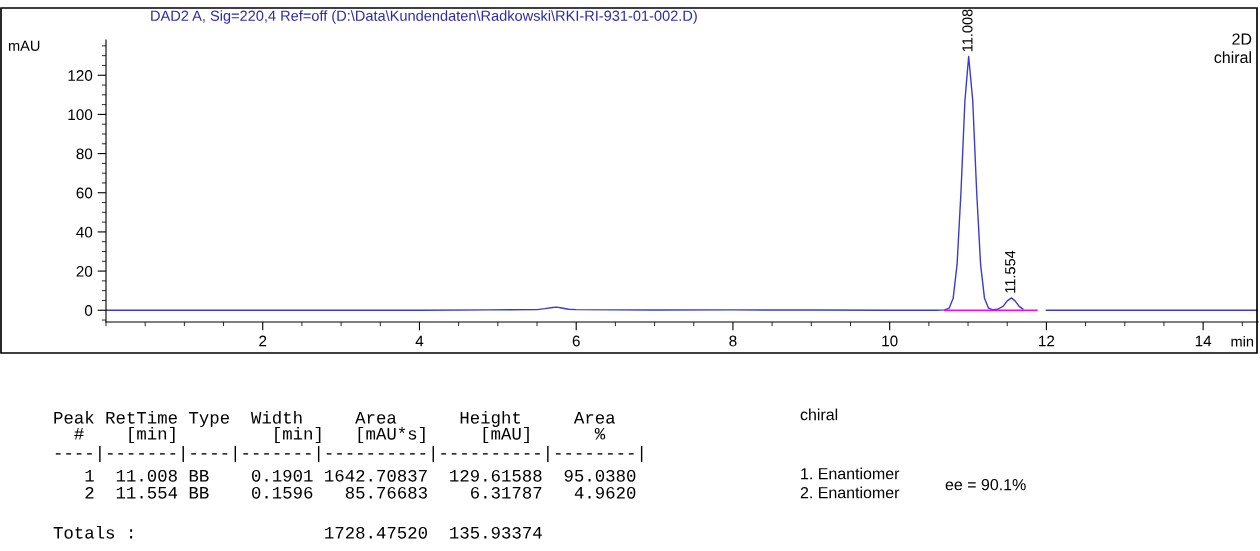  What do you see at coordinates (24, 45) in the screenshot?
I see `y-axis-title: mAU` at bounding box center [24, 45].